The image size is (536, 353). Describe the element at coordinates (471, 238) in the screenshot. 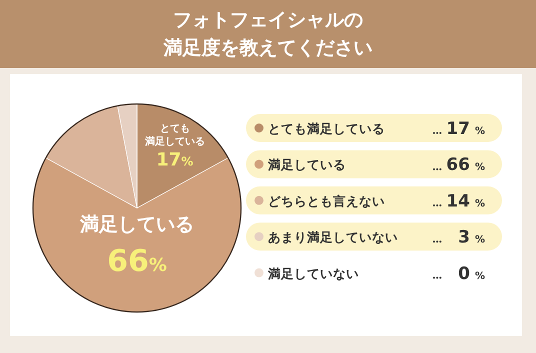

I see `data-label: 3%` at that location.